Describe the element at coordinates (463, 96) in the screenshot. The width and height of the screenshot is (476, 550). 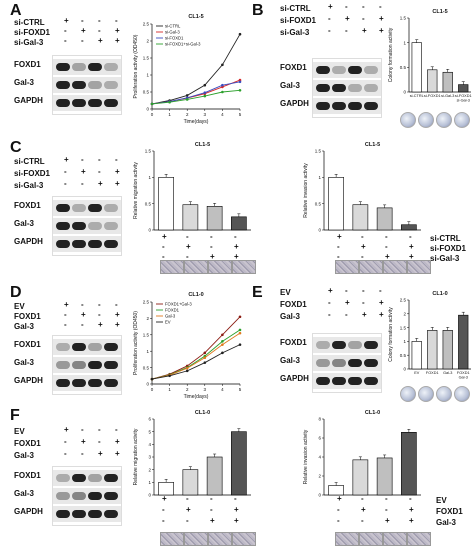
I see `x-category-label: si-FOXD1` at that location.